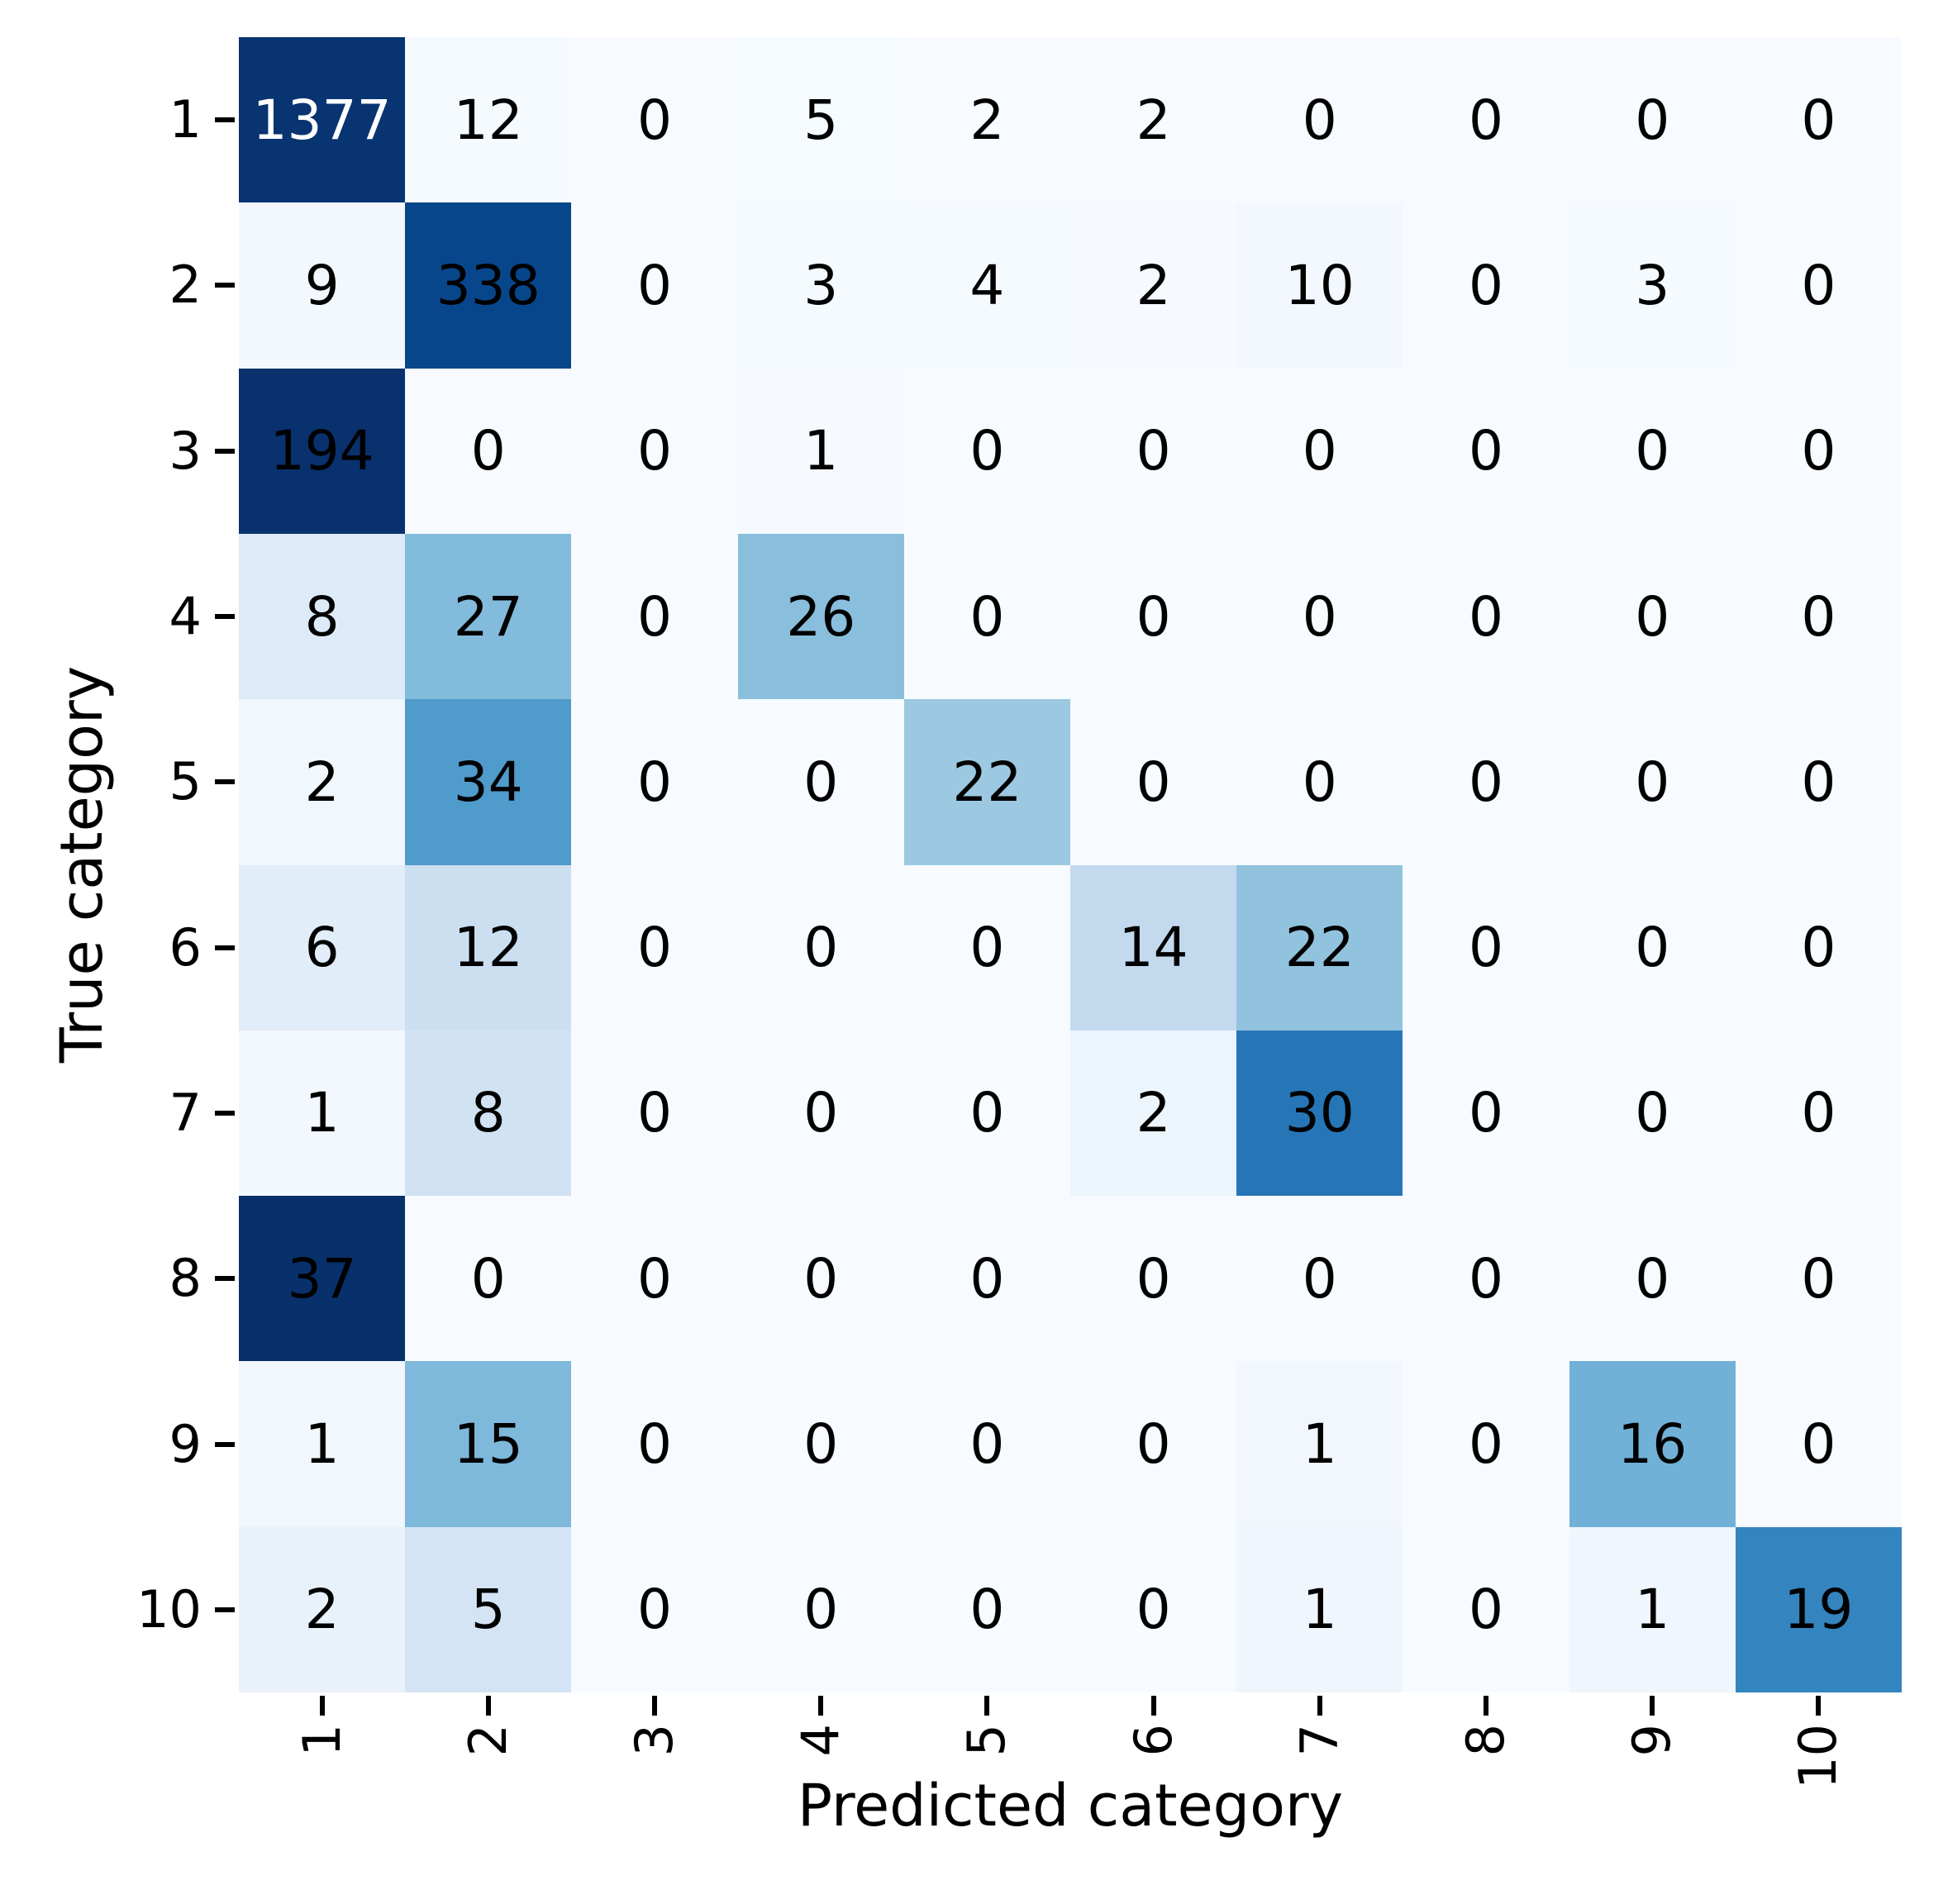 The image size is (1948, 1904). What do you see at coordinates (1486, 1279) in the screenshot?
I see `heatmap-cell-r8-c8: 0` at bounding box center [1486, 1279].